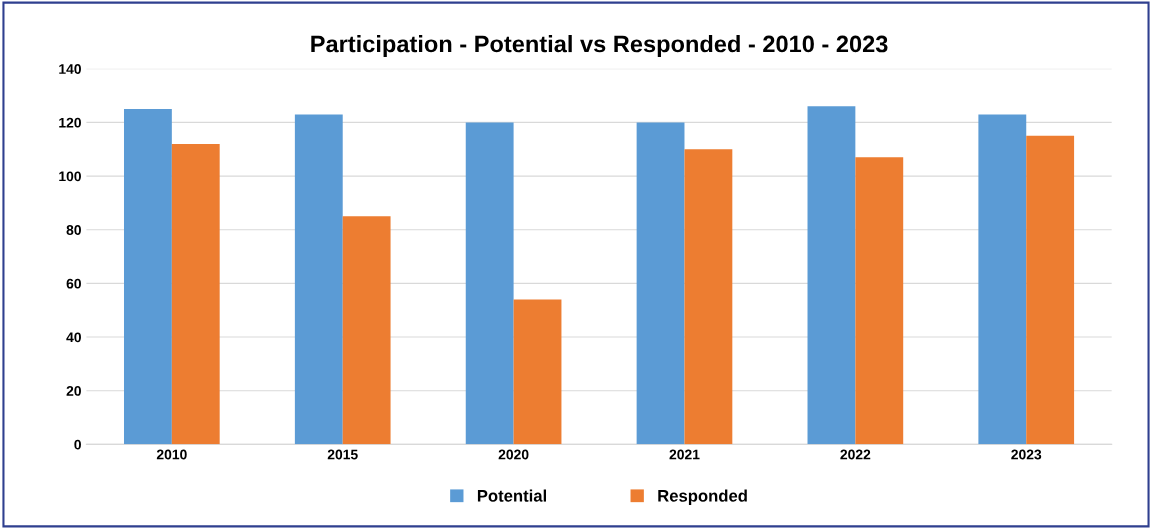  Describe the element at coordinates (855, 454) in the screenshot. I see `x-tick-label: 2022` at that location.